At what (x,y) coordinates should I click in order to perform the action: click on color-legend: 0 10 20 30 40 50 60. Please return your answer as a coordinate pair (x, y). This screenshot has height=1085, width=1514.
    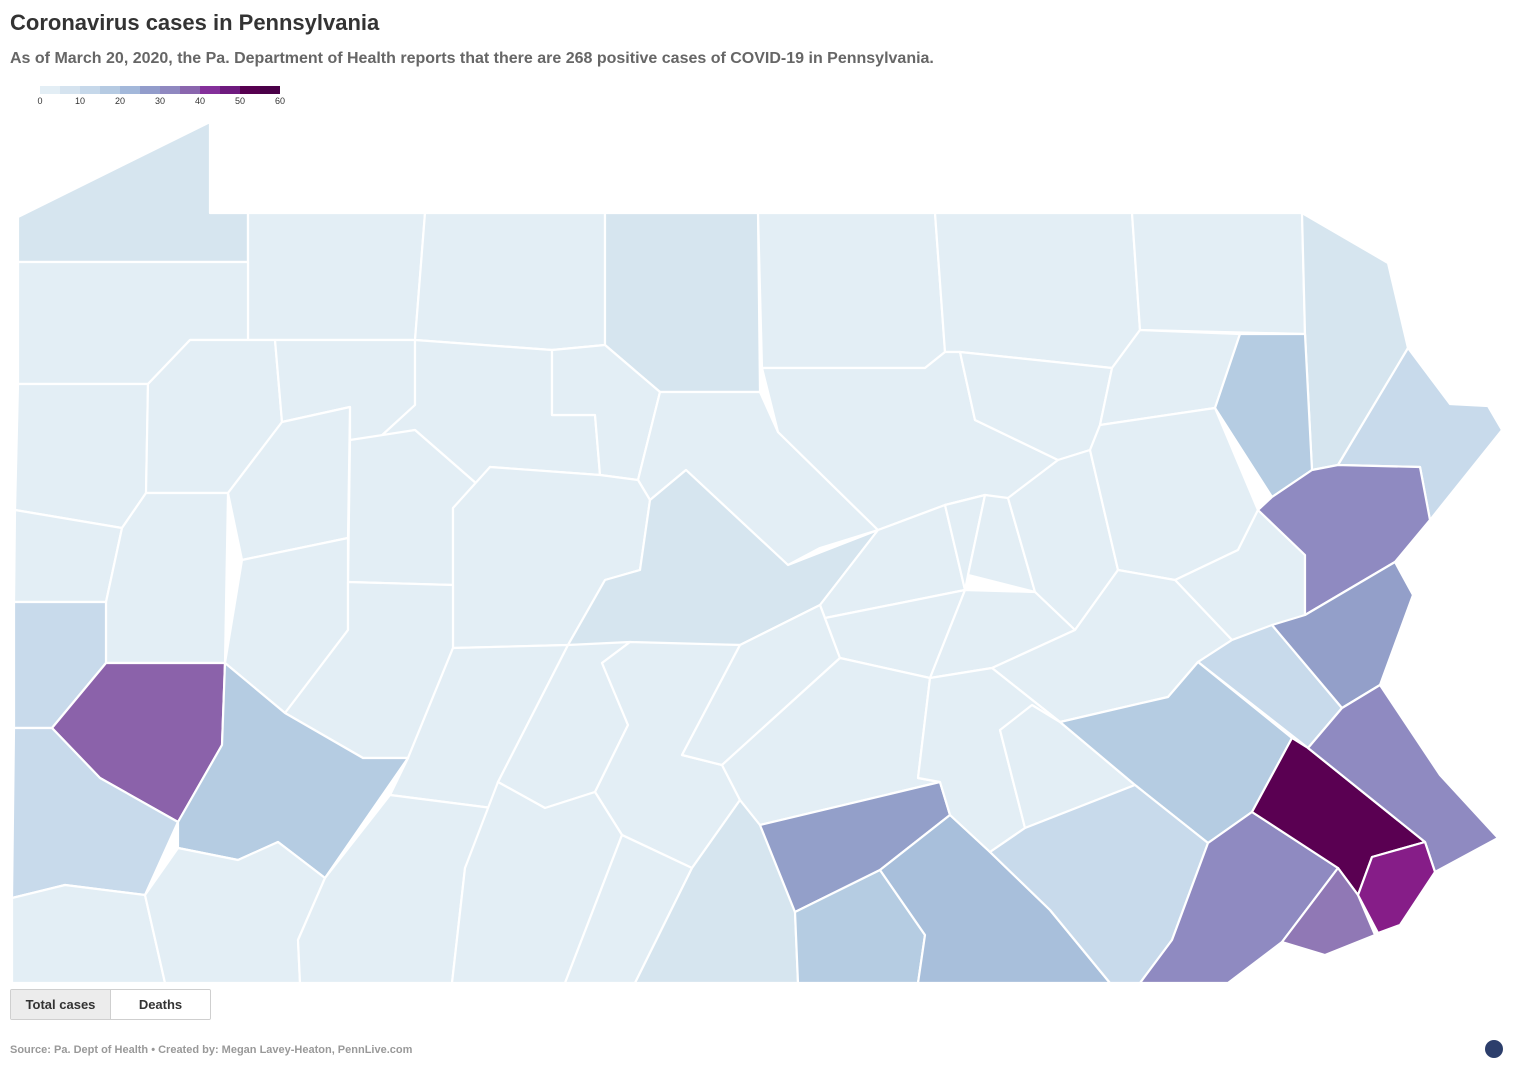
    Looking at the image, I should click on (161, 98).